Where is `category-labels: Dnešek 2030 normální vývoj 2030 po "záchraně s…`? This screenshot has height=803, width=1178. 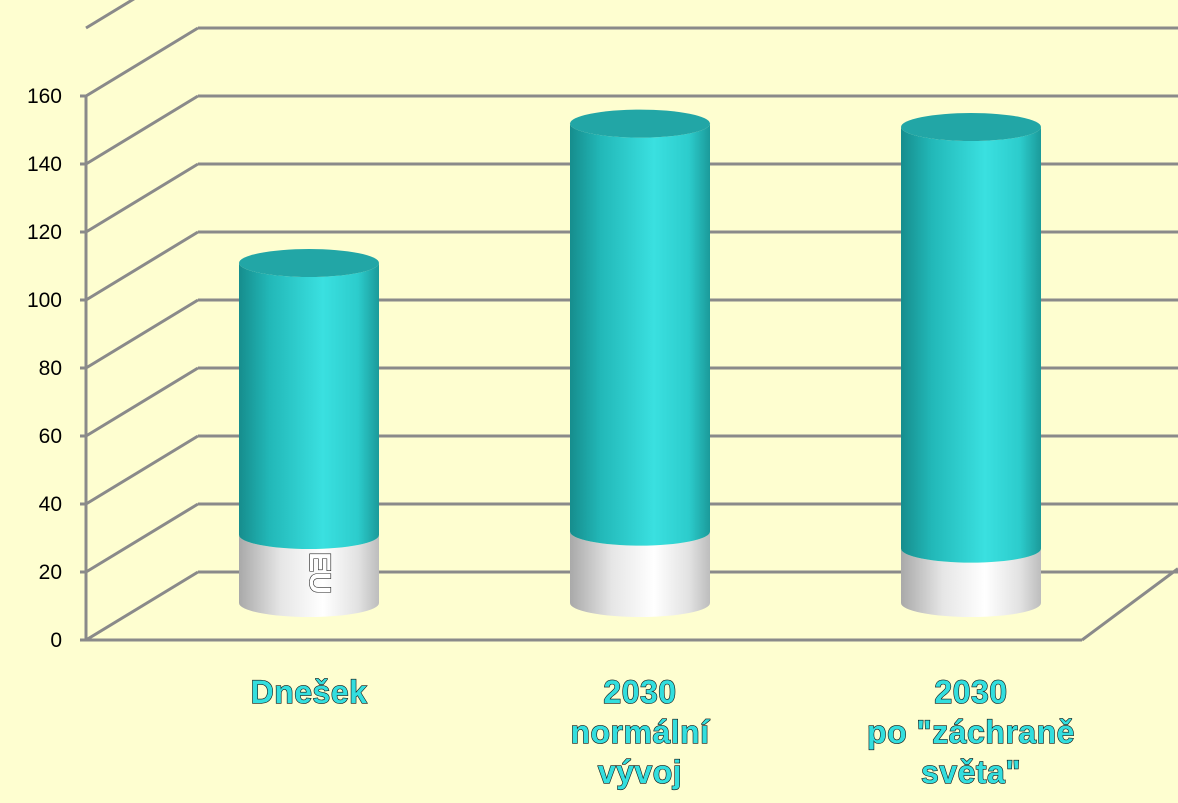 category-labels: Dnešek 2030 normální vývoj 2030 po "záchraně s… is located at coordinates (662, 731).